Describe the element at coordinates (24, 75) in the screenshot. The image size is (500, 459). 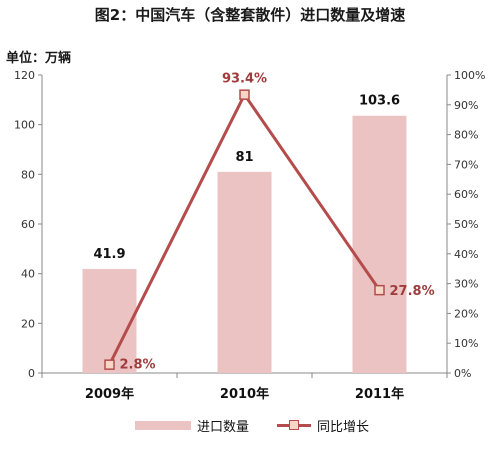
I see `left-tick-label: 120` at that location.